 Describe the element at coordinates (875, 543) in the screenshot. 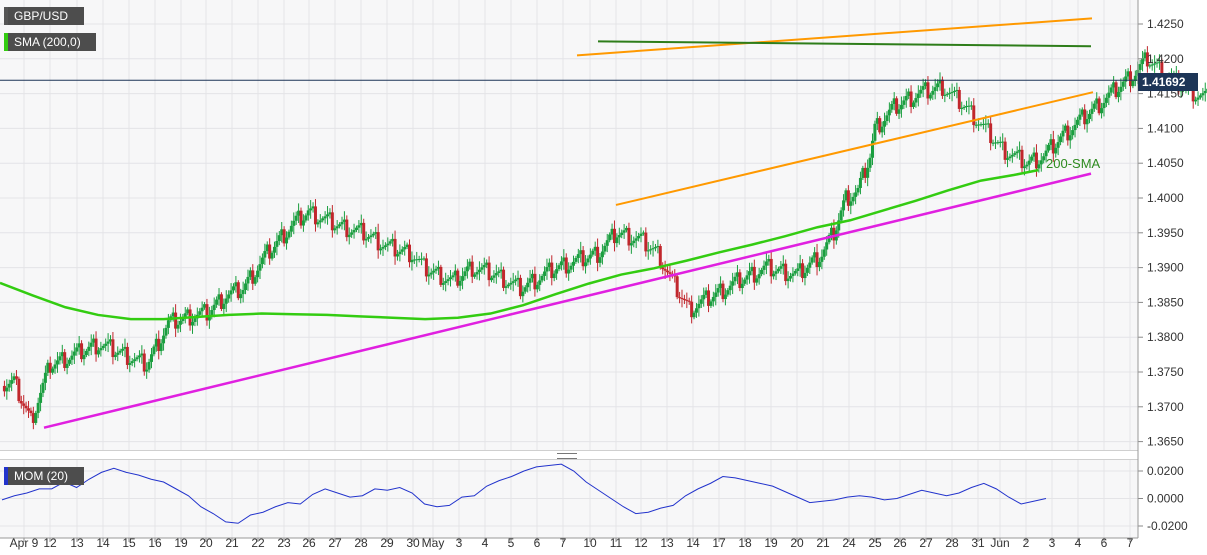

I see `x-tick-label: 25` at that location.